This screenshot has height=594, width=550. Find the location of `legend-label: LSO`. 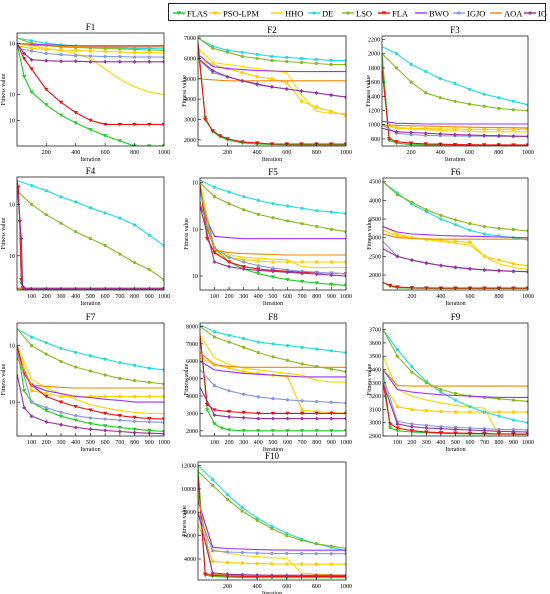

legend-label: LSO is located at coordinates (364, 14).